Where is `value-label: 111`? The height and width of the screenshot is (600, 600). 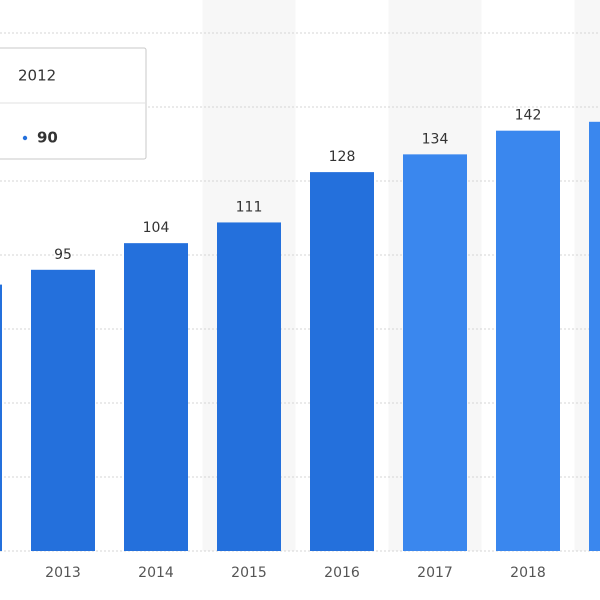 value-label: 111 is located at coordinates (249, 207).